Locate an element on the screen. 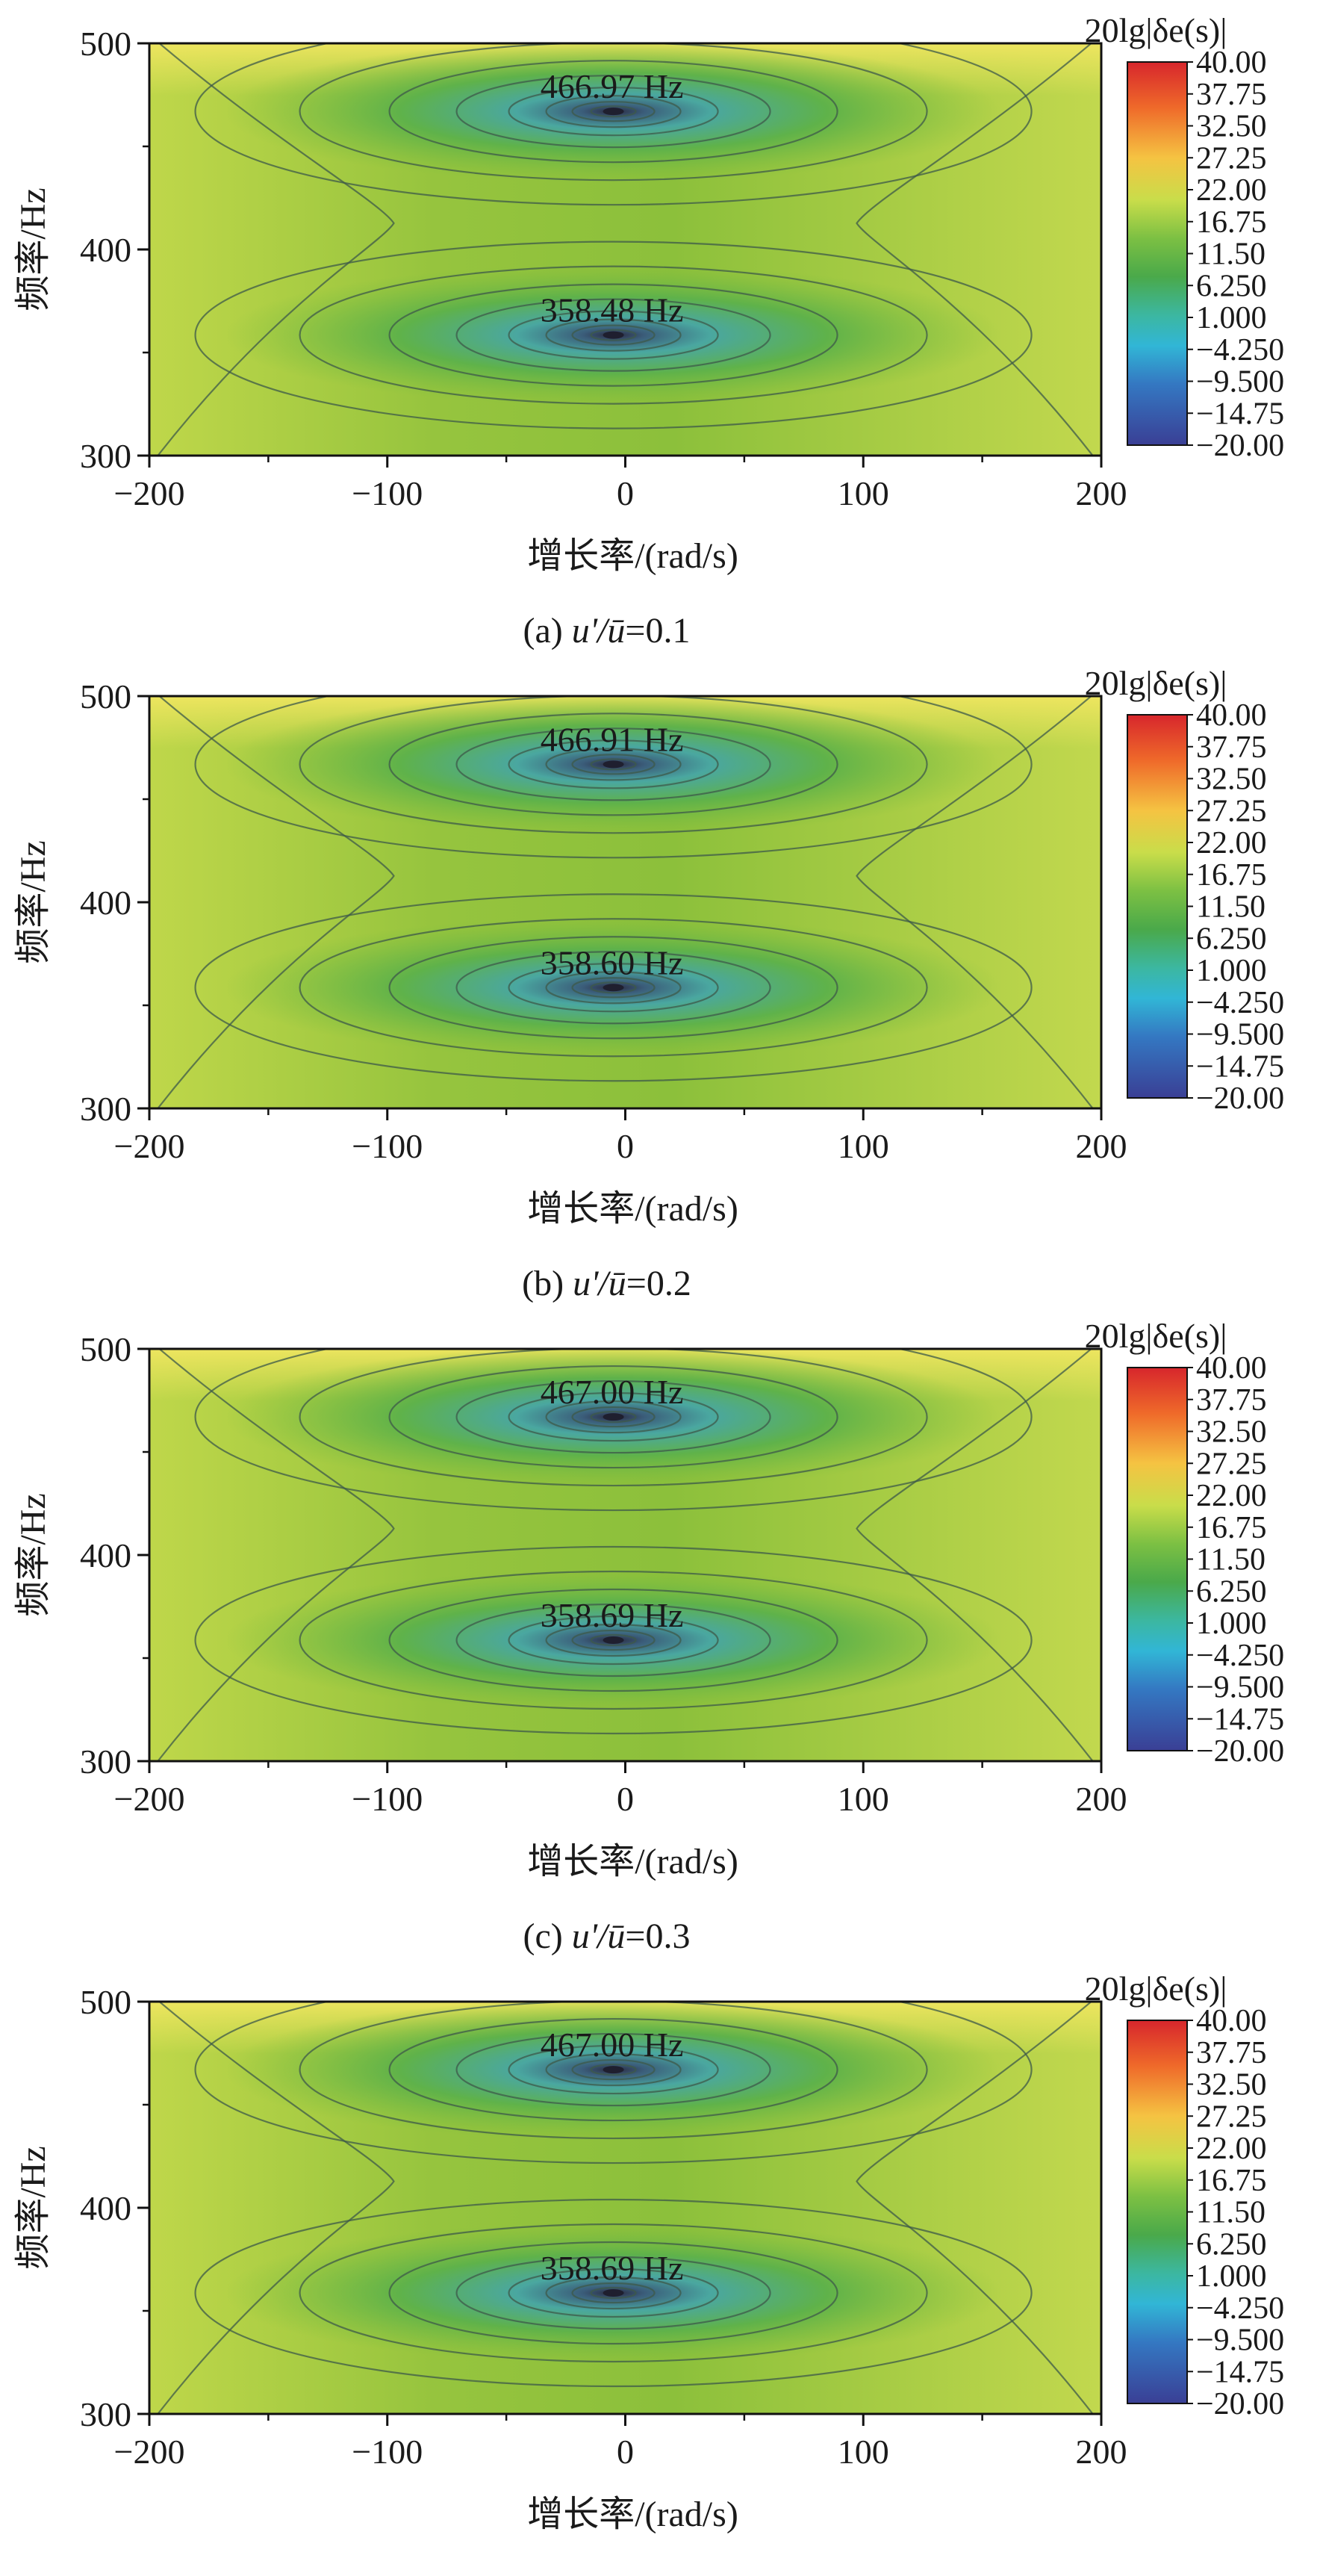 Image resolution: width=1323 pixels, height=2576 pixels. colorbar-tick-label: −20.00 is located at coordinates (1240, 446).